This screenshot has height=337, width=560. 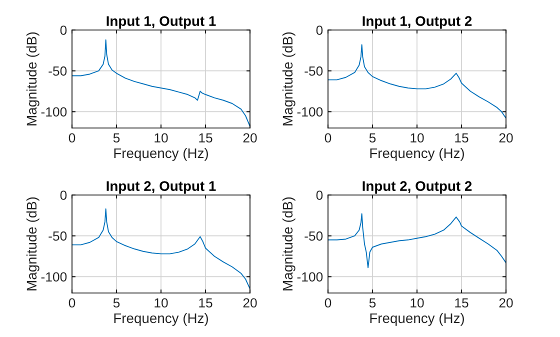 I want to click on chart-title: Input 2, Output 1, so click(x=161, y=187).